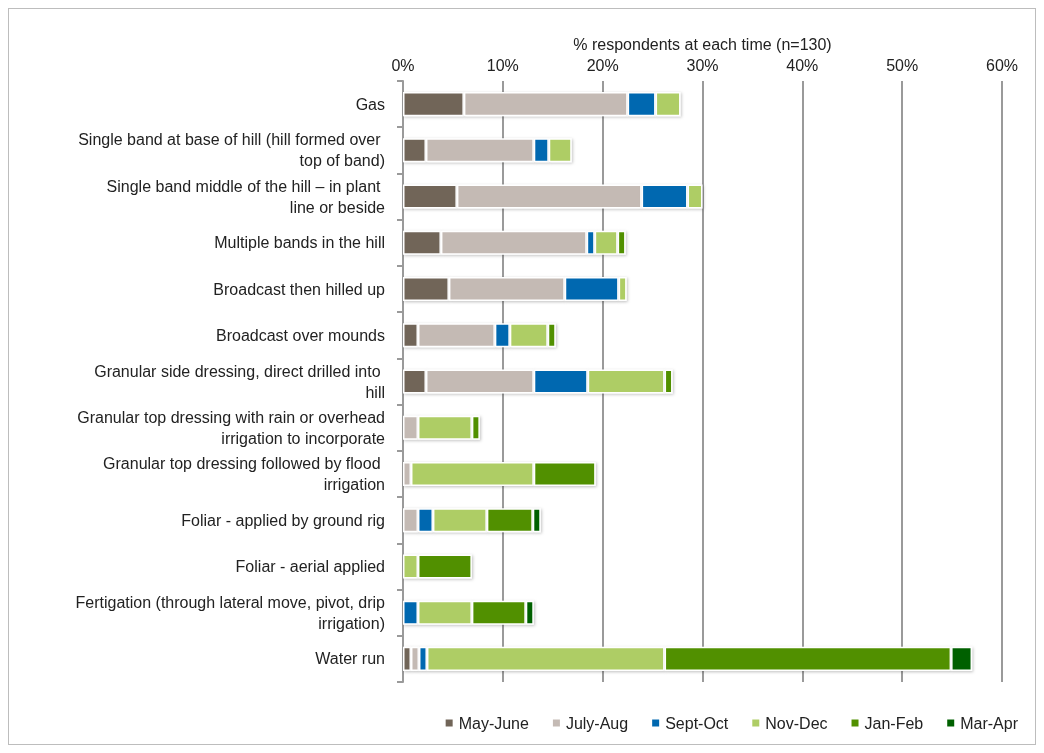  What do you see at coordinates (802, 65) in the screenshot?
I see `x-tick-label: 40%` at bounding box center [802, 65].